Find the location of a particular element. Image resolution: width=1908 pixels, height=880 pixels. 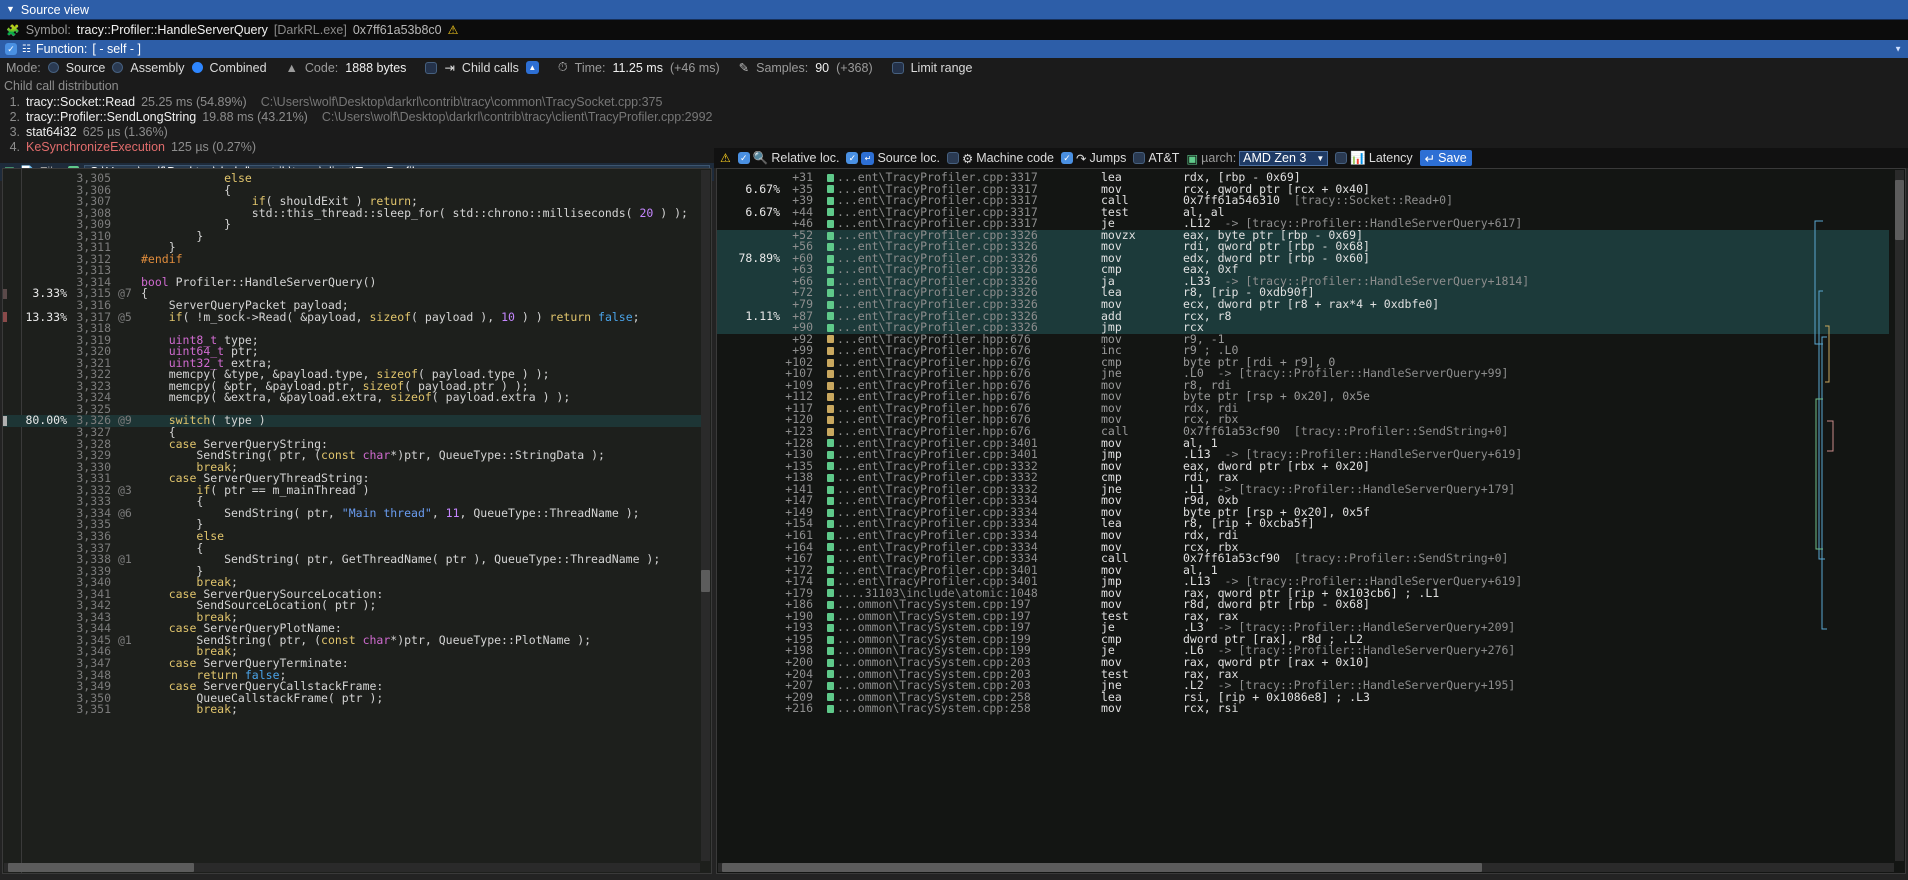

function-checkbox: ✓ is located at coordinates (11, 49).